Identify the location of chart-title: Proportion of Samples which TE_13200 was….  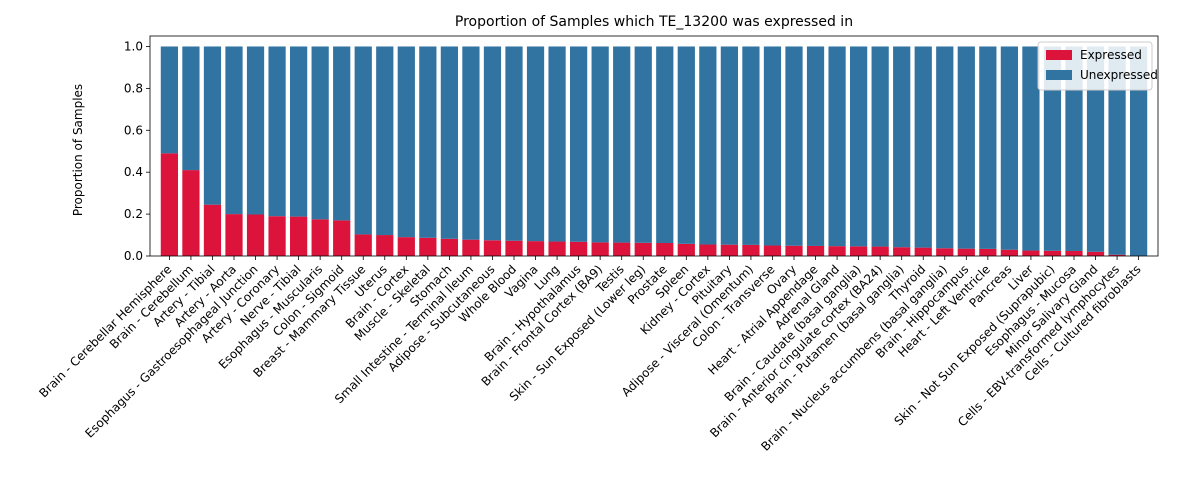
(654, 22).